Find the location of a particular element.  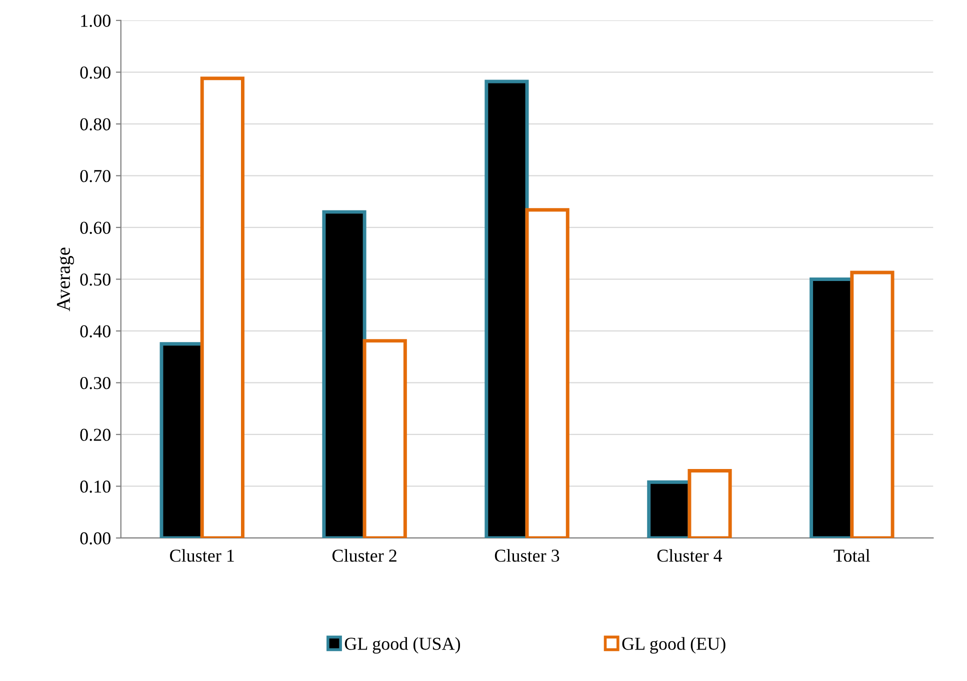

x-tick-label: Cluster 2 is located at coordinates (364, 555).